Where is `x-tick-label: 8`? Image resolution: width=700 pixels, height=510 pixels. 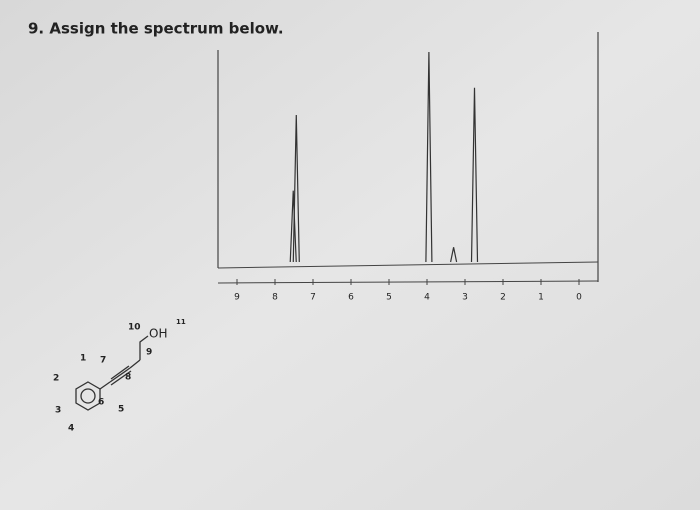 x-tick-label: 8 is located at coordinates (275, 298).